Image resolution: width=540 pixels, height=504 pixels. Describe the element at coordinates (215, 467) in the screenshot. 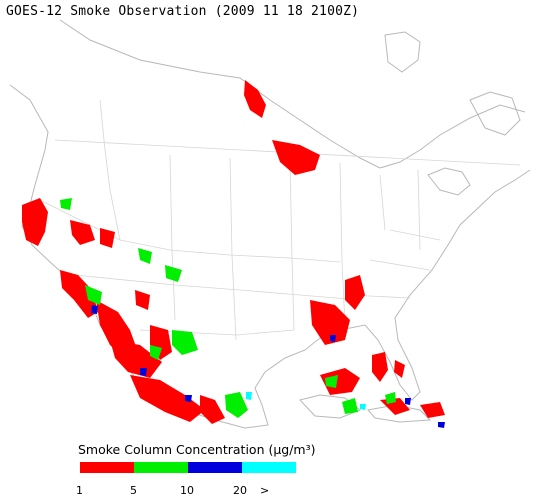

I see `legend-bin-blue` at that location.